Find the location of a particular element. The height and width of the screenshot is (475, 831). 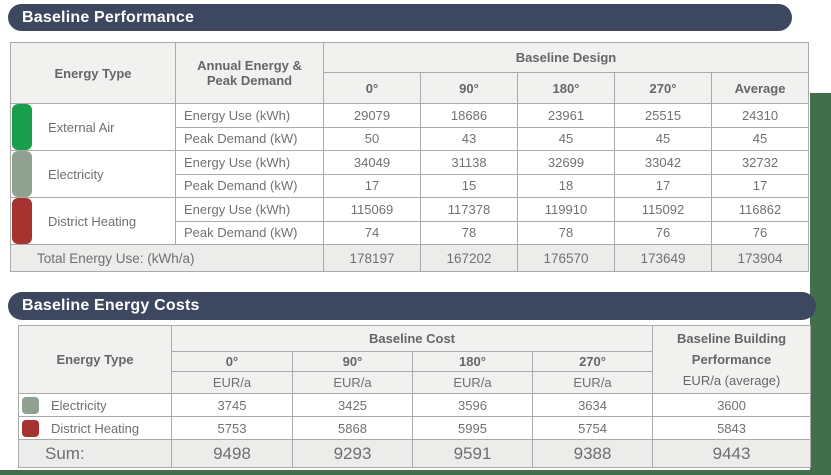

header-baseline-cost: Baseline Cost is located at coordinates (412, 338).